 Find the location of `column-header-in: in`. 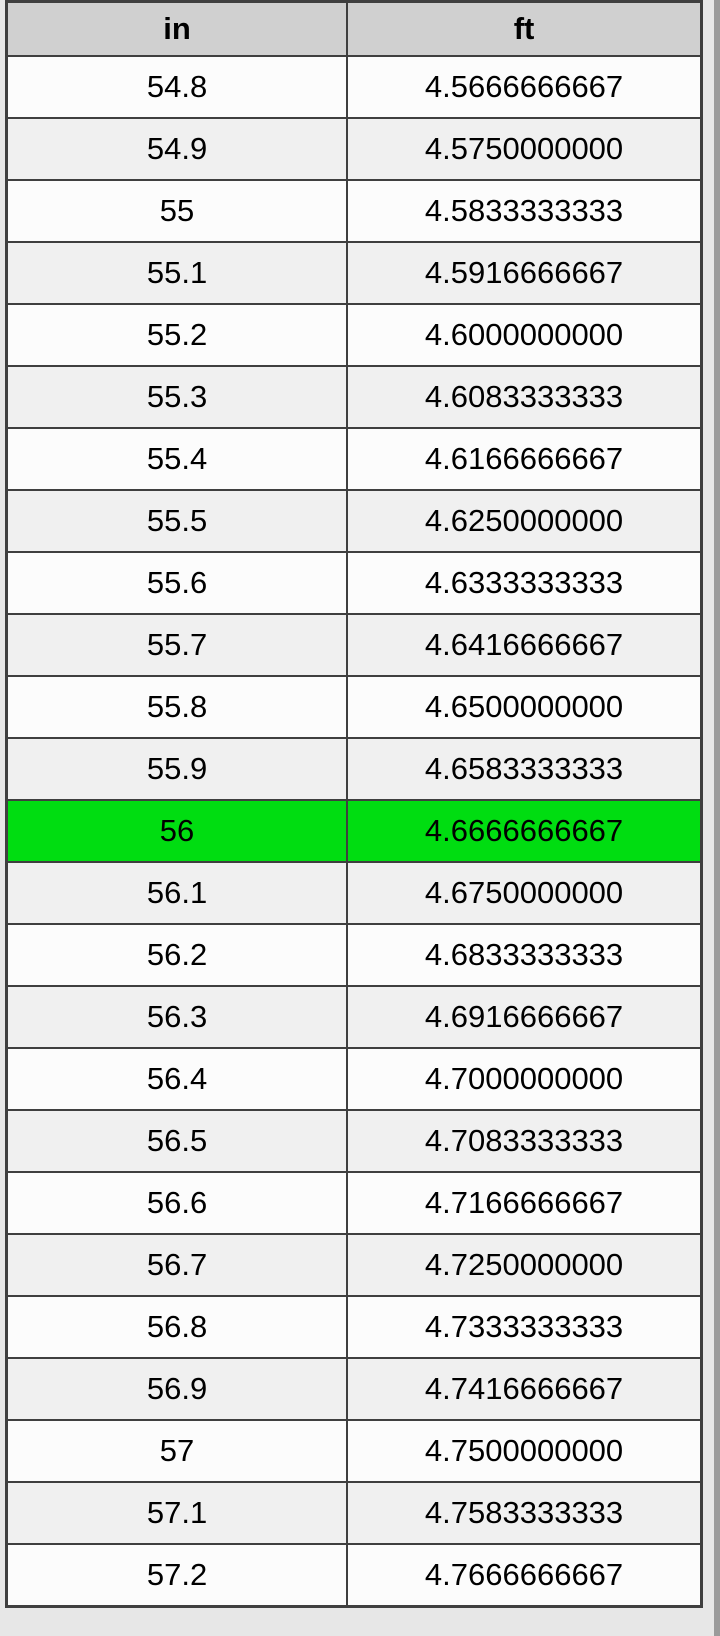

column-header-in: in is located at coordinates (177, 29).